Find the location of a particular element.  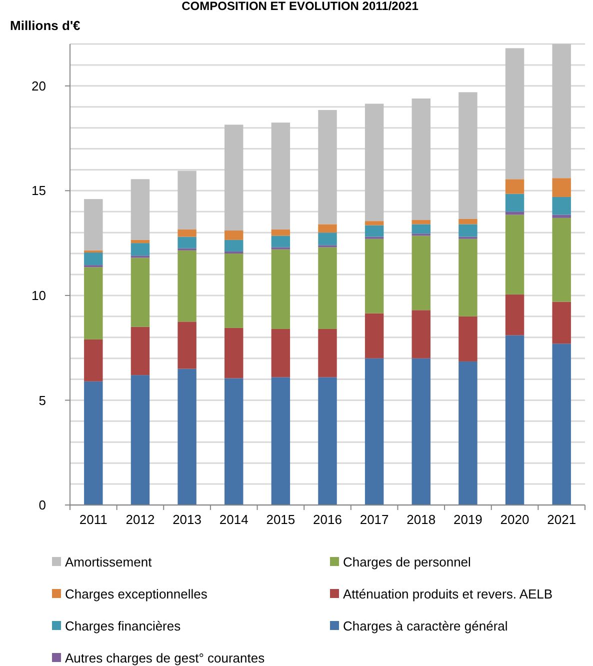

legend-label: Charges exceptionnelles is located at coordinates (136, 594).